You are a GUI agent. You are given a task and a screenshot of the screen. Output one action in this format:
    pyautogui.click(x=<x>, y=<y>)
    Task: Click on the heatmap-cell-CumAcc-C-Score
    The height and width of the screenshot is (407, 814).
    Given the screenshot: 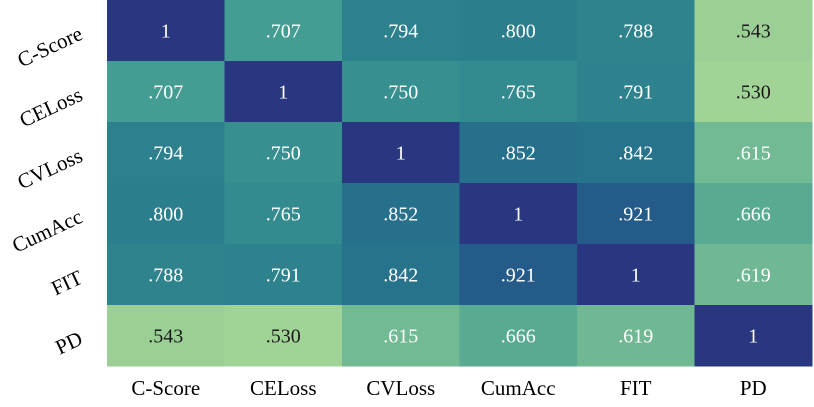 What is the action you would take?
    pyautogui.click(x=166, y=214)
    